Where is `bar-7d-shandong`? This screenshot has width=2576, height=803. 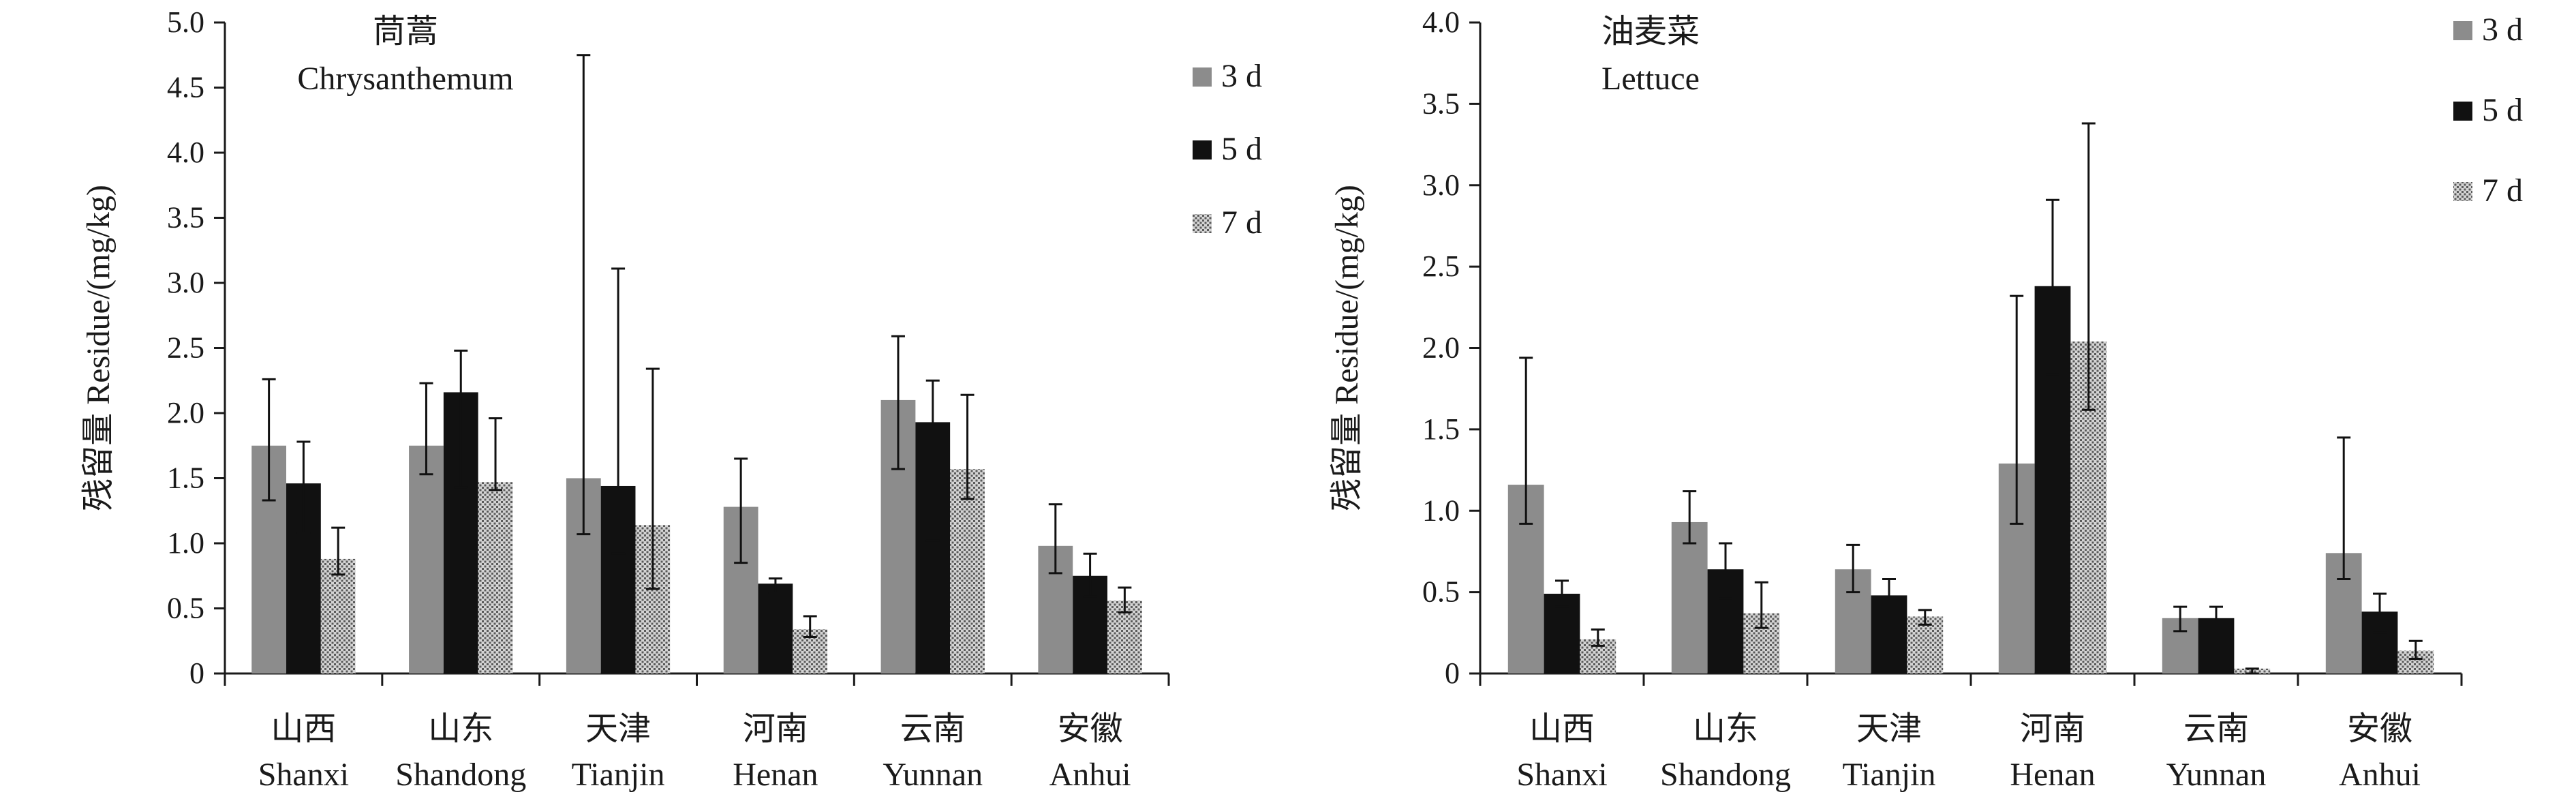
bar-7d-shandong is located at coordinates (495, 578).